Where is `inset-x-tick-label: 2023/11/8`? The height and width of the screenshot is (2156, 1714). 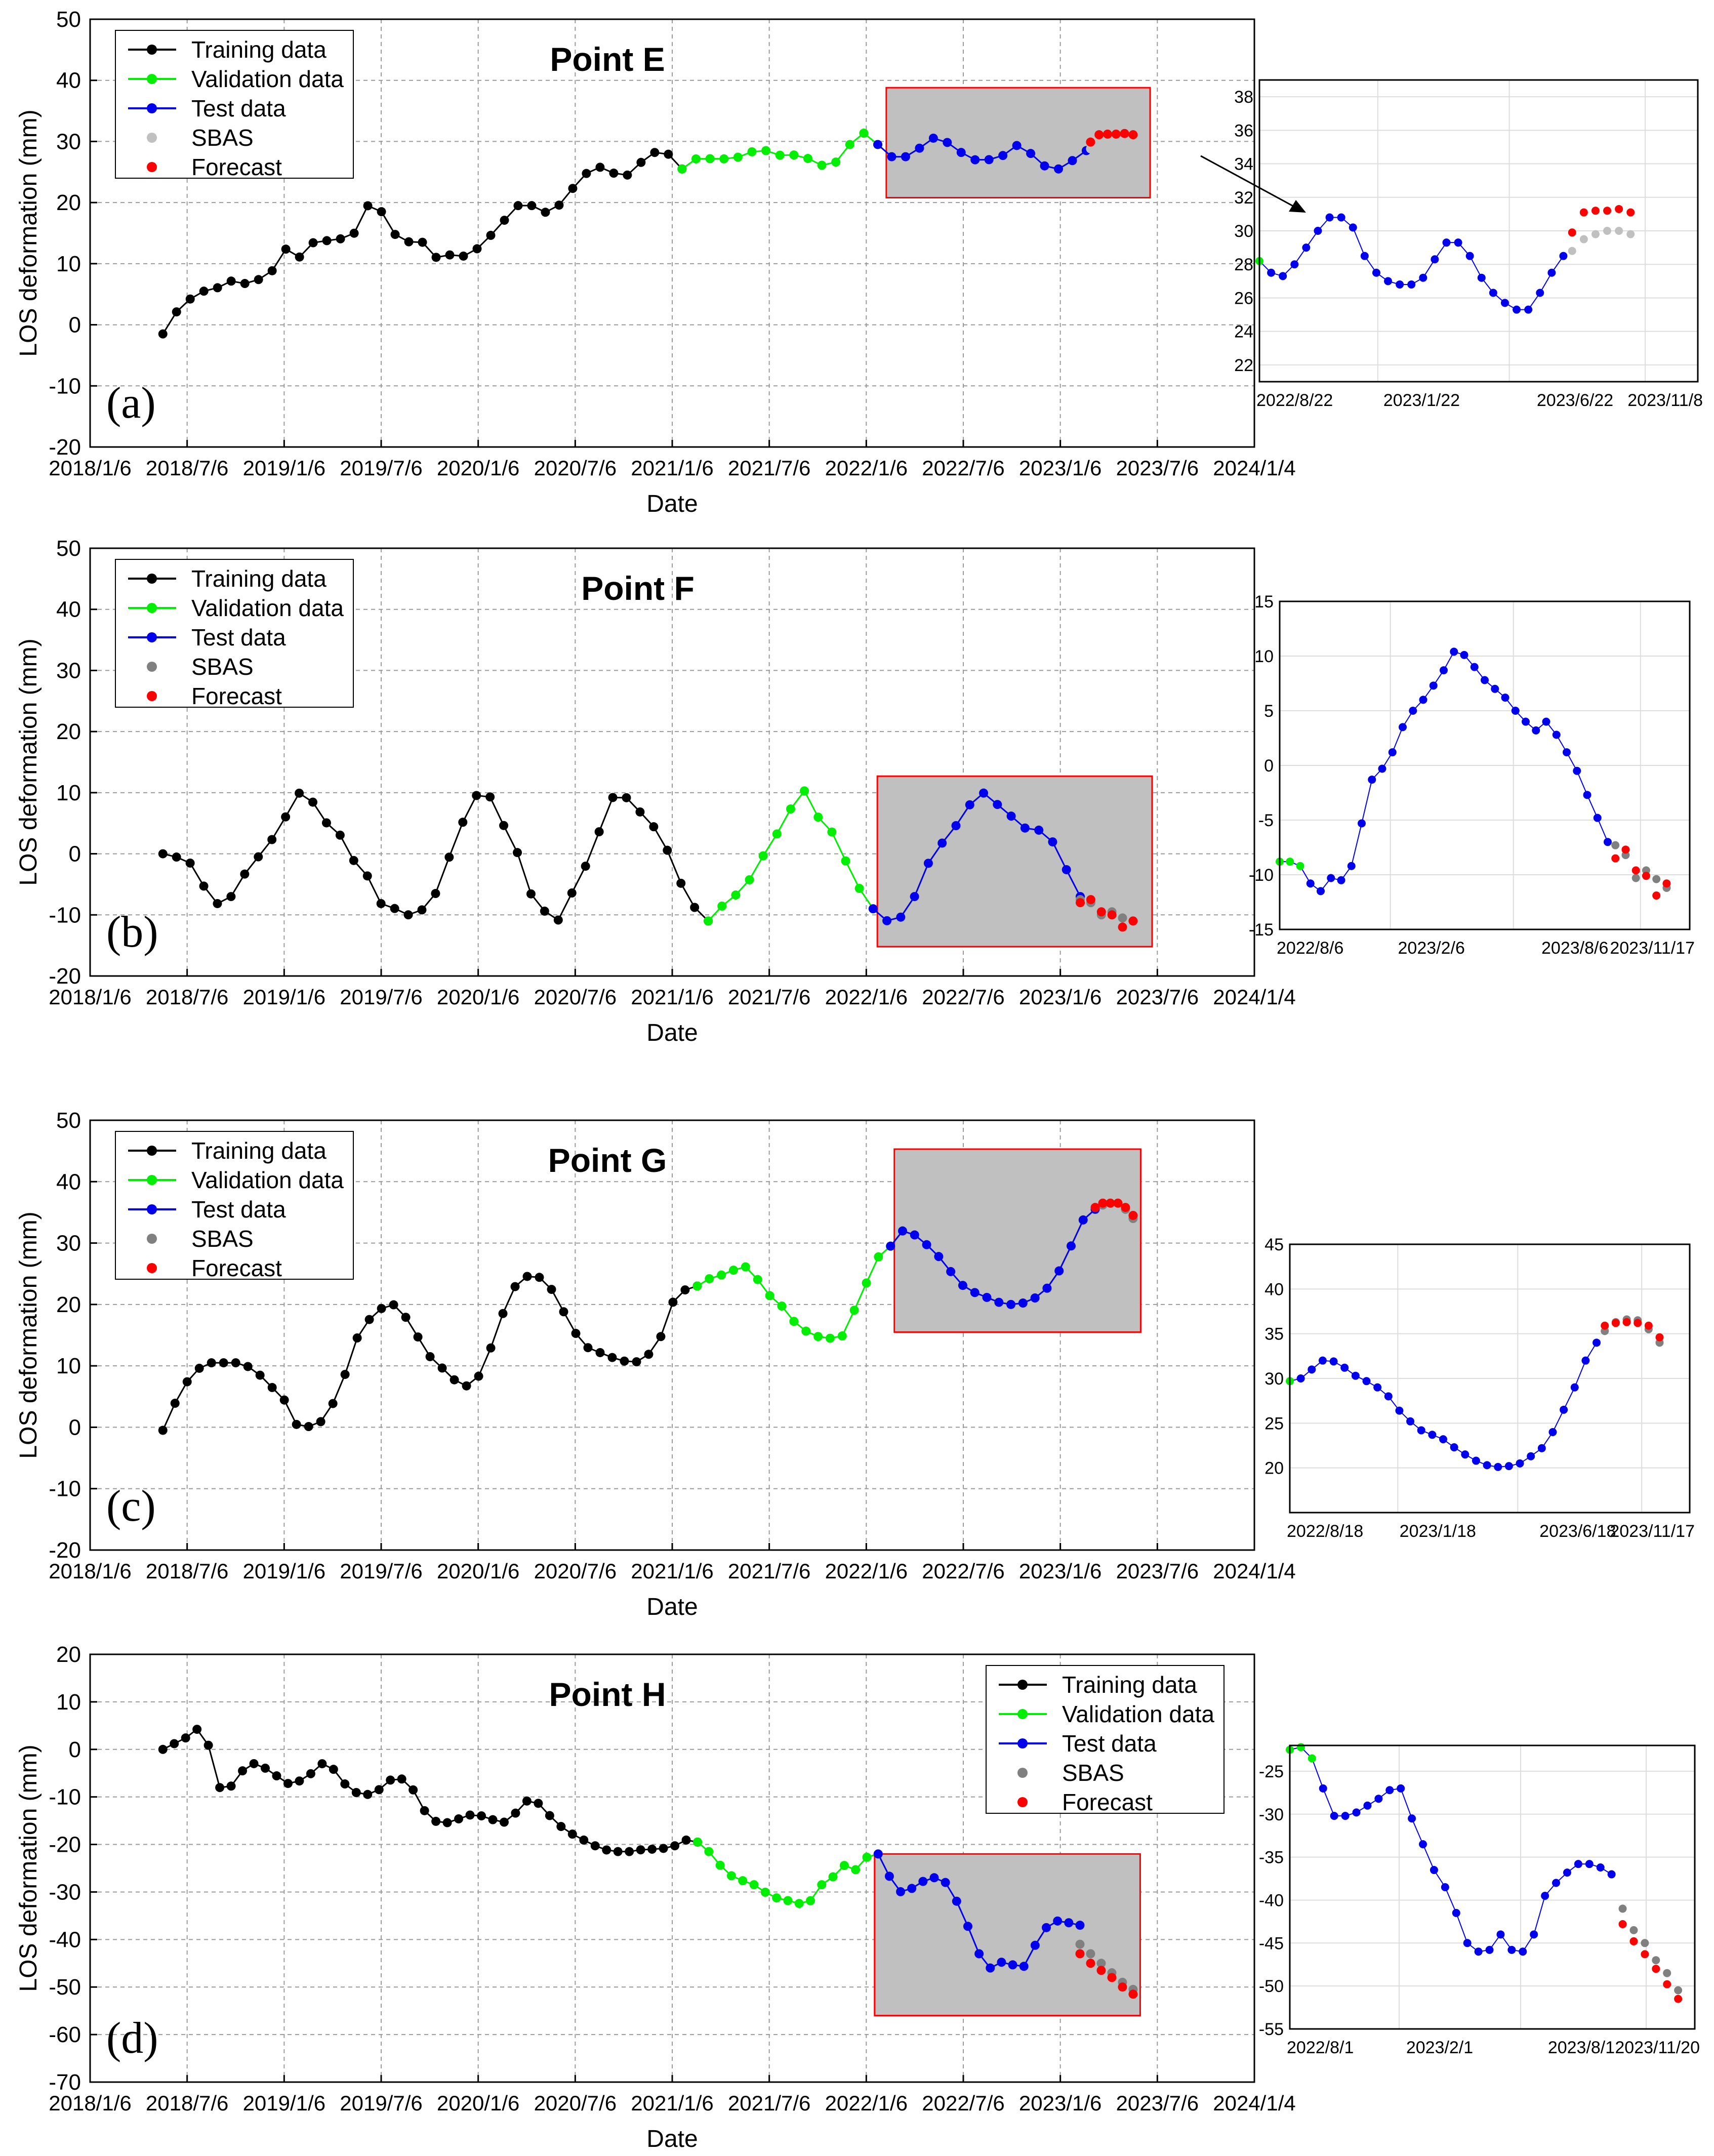 inset-x-tick-label: 2023/11/8 is located at coordinates (1665, 401).